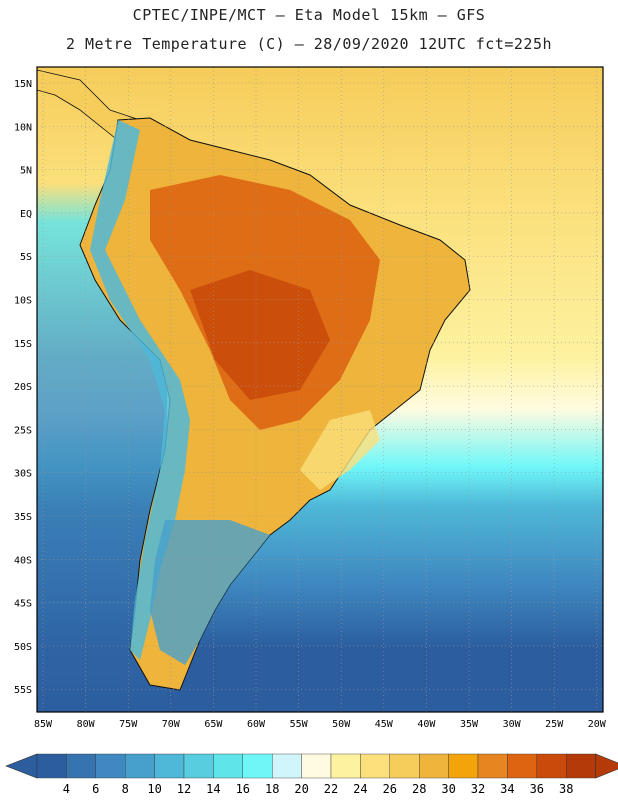 The height and width of the screenshot is (800, 618). I want to click on lon-label: 20W, so click(597, 724).